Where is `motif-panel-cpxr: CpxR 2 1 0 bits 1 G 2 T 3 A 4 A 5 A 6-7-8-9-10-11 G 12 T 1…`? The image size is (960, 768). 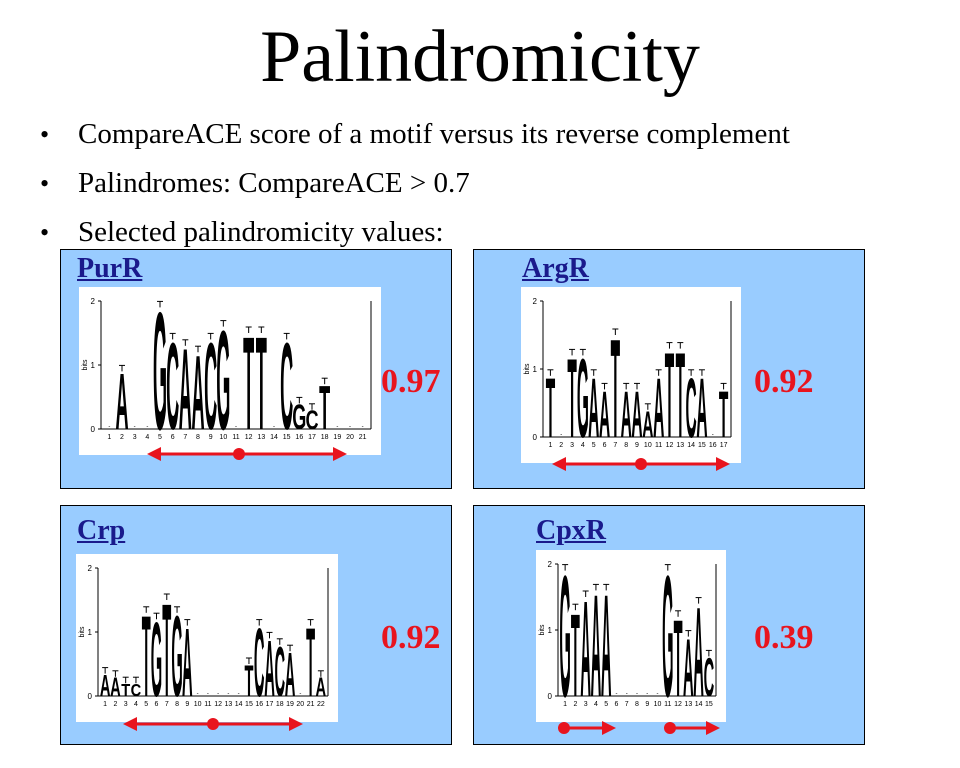 motif-panel-cpxr: CpxR 2 1 0 bits 1 G 2 T 3 A 4 A 5 A 6-7-8-9-10-11 G 12 T 1… is located at coordinates (669, 625).